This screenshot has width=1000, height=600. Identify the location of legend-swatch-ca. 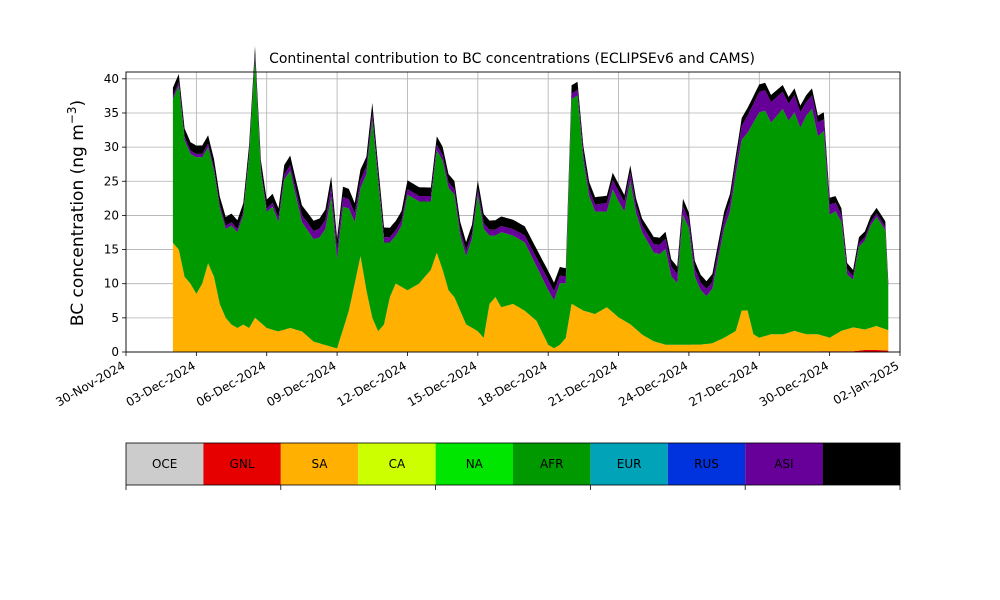
(397, 464).